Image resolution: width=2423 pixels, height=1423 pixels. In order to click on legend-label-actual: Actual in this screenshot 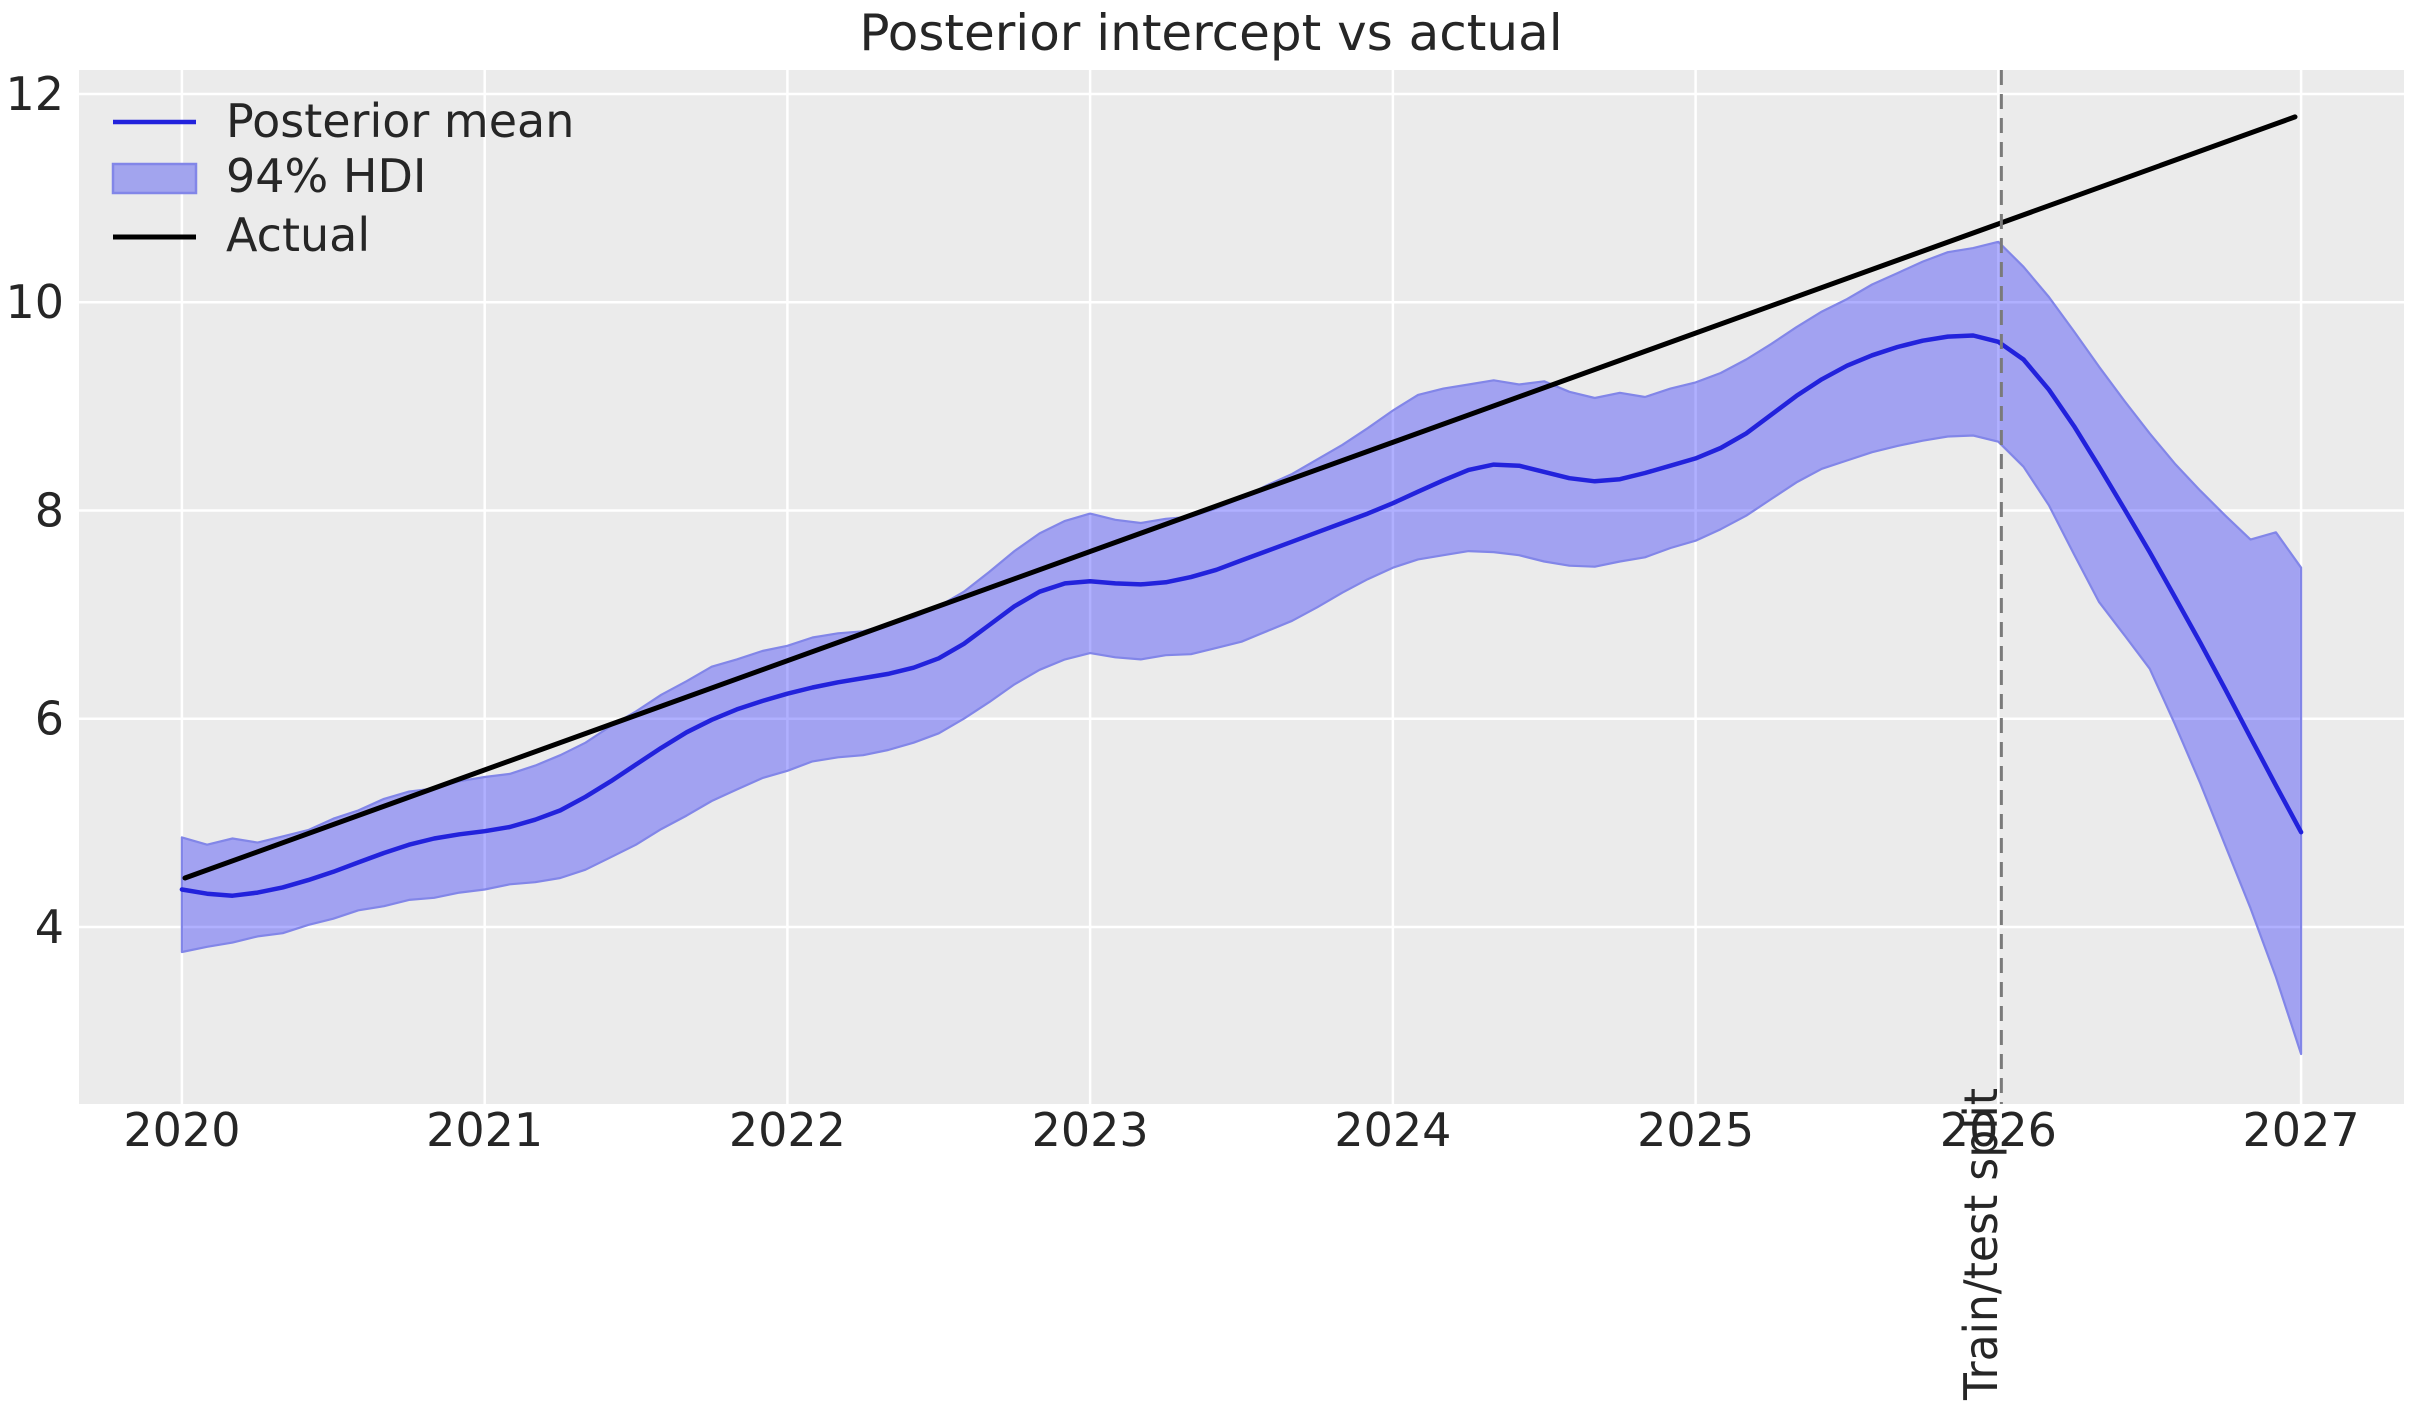, I will do `click(298, 235)`.